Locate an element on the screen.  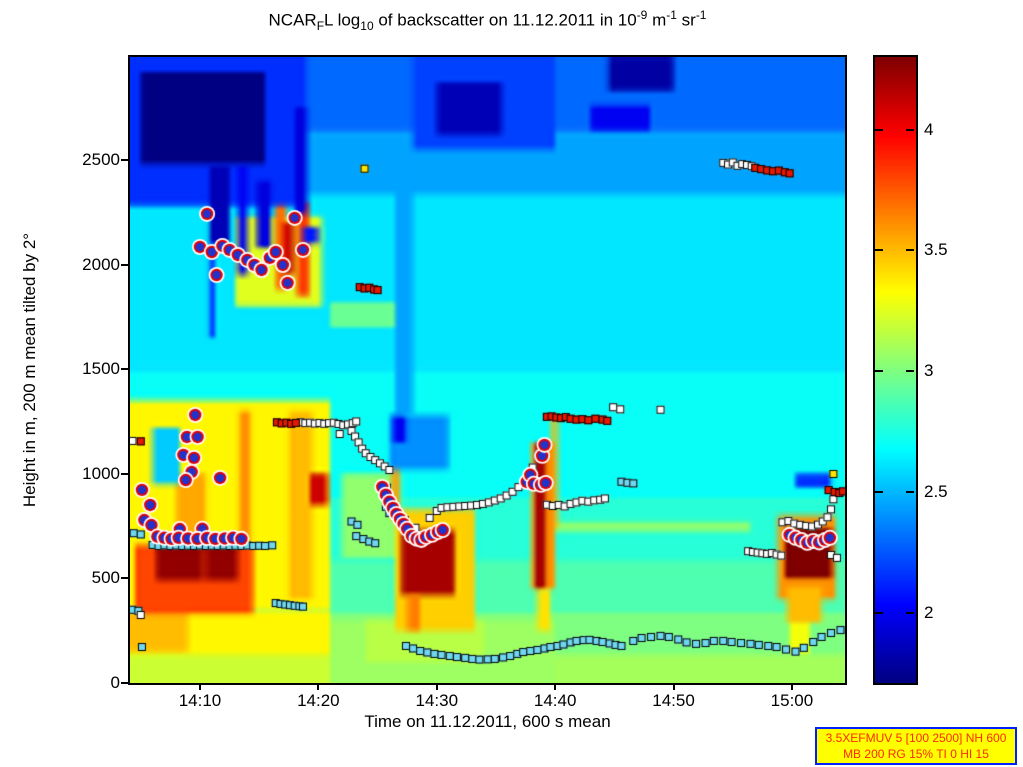
annotation-line-2: MB 200 RG 15% TI 0 HI 15 is located at coordinates (916, 754).